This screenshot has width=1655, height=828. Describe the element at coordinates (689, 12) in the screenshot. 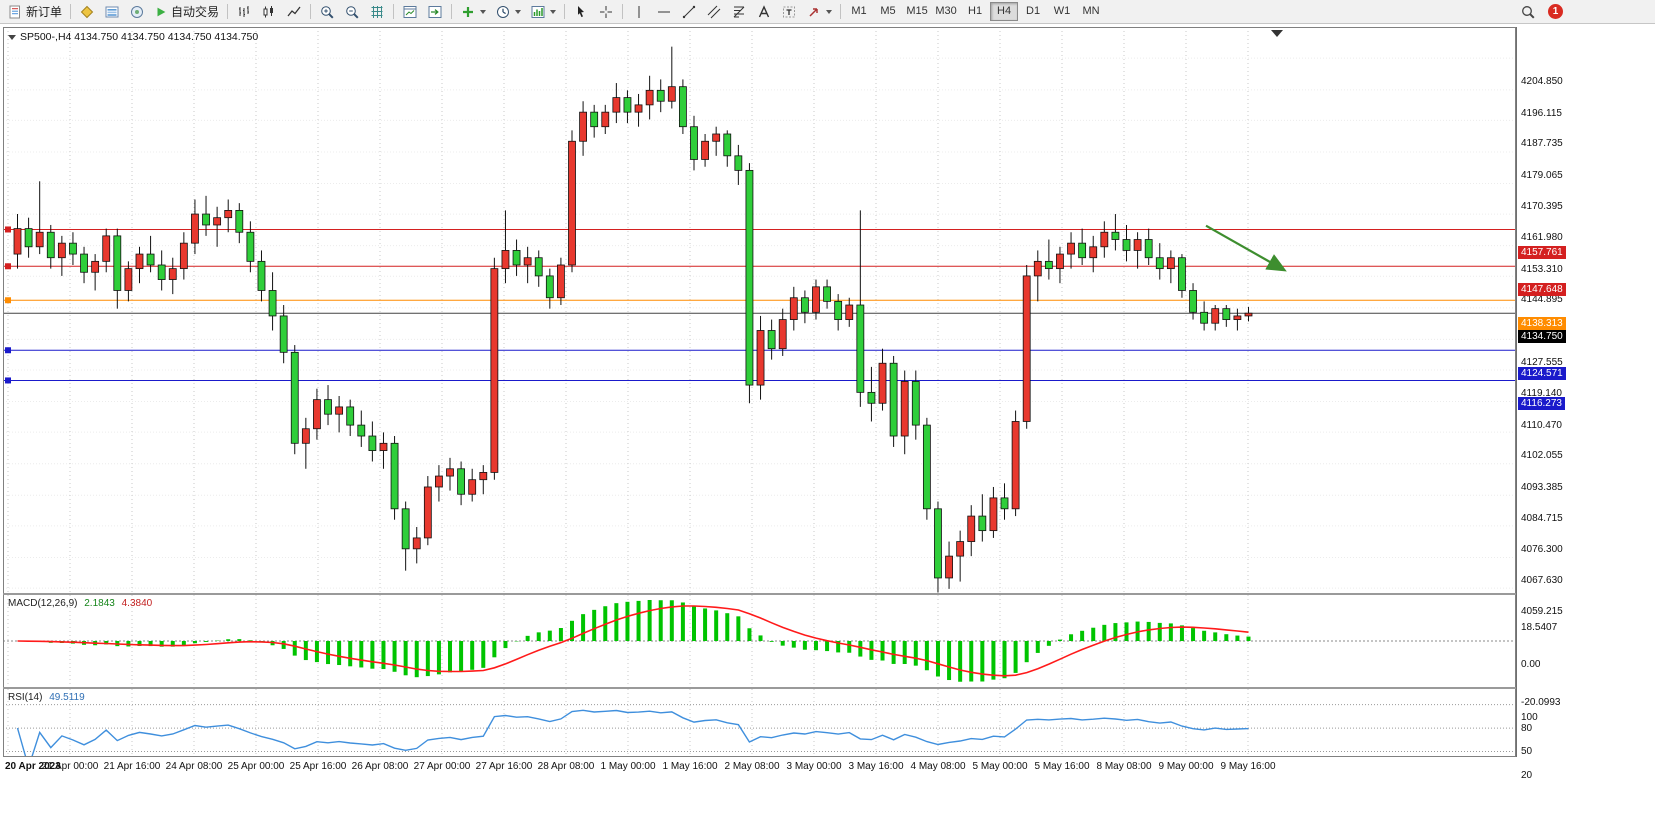

I see `trendline-button` at that location.